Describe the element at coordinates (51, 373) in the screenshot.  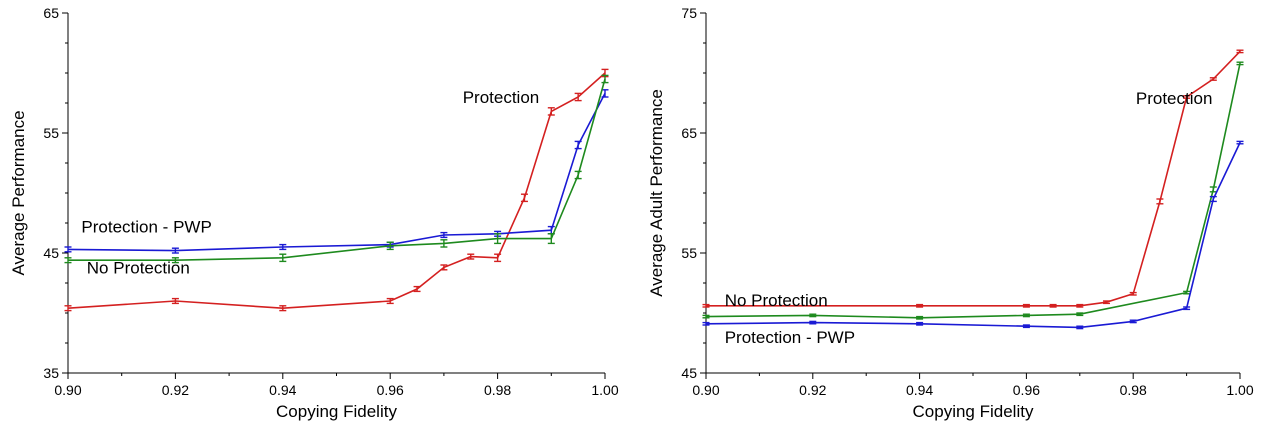
I see `y-tick-label: 35` at that location.